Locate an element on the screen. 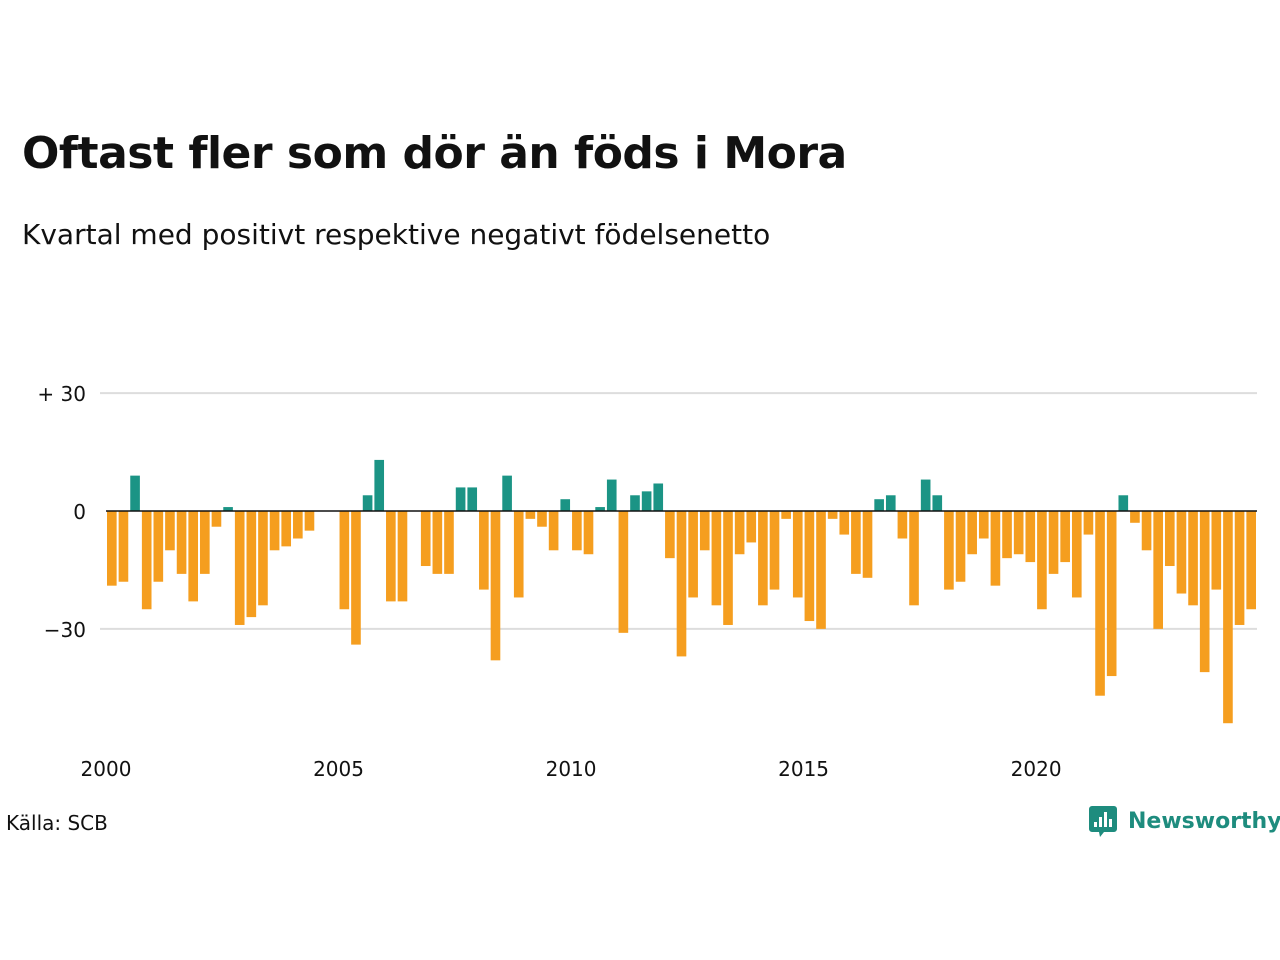 The image size is (1280, 960). y-tick-label: 0 is located at coordinates (79, 512).